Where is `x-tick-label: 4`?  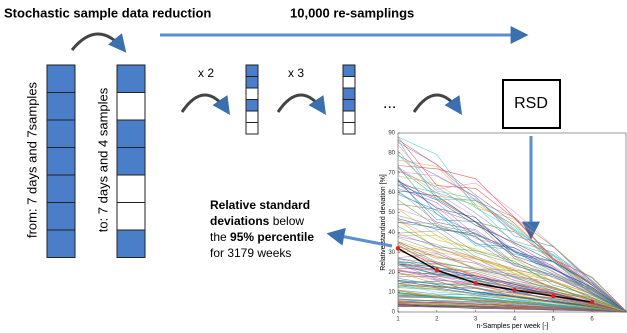 x-tick-label: 4 is located at coordinates (515, 320).